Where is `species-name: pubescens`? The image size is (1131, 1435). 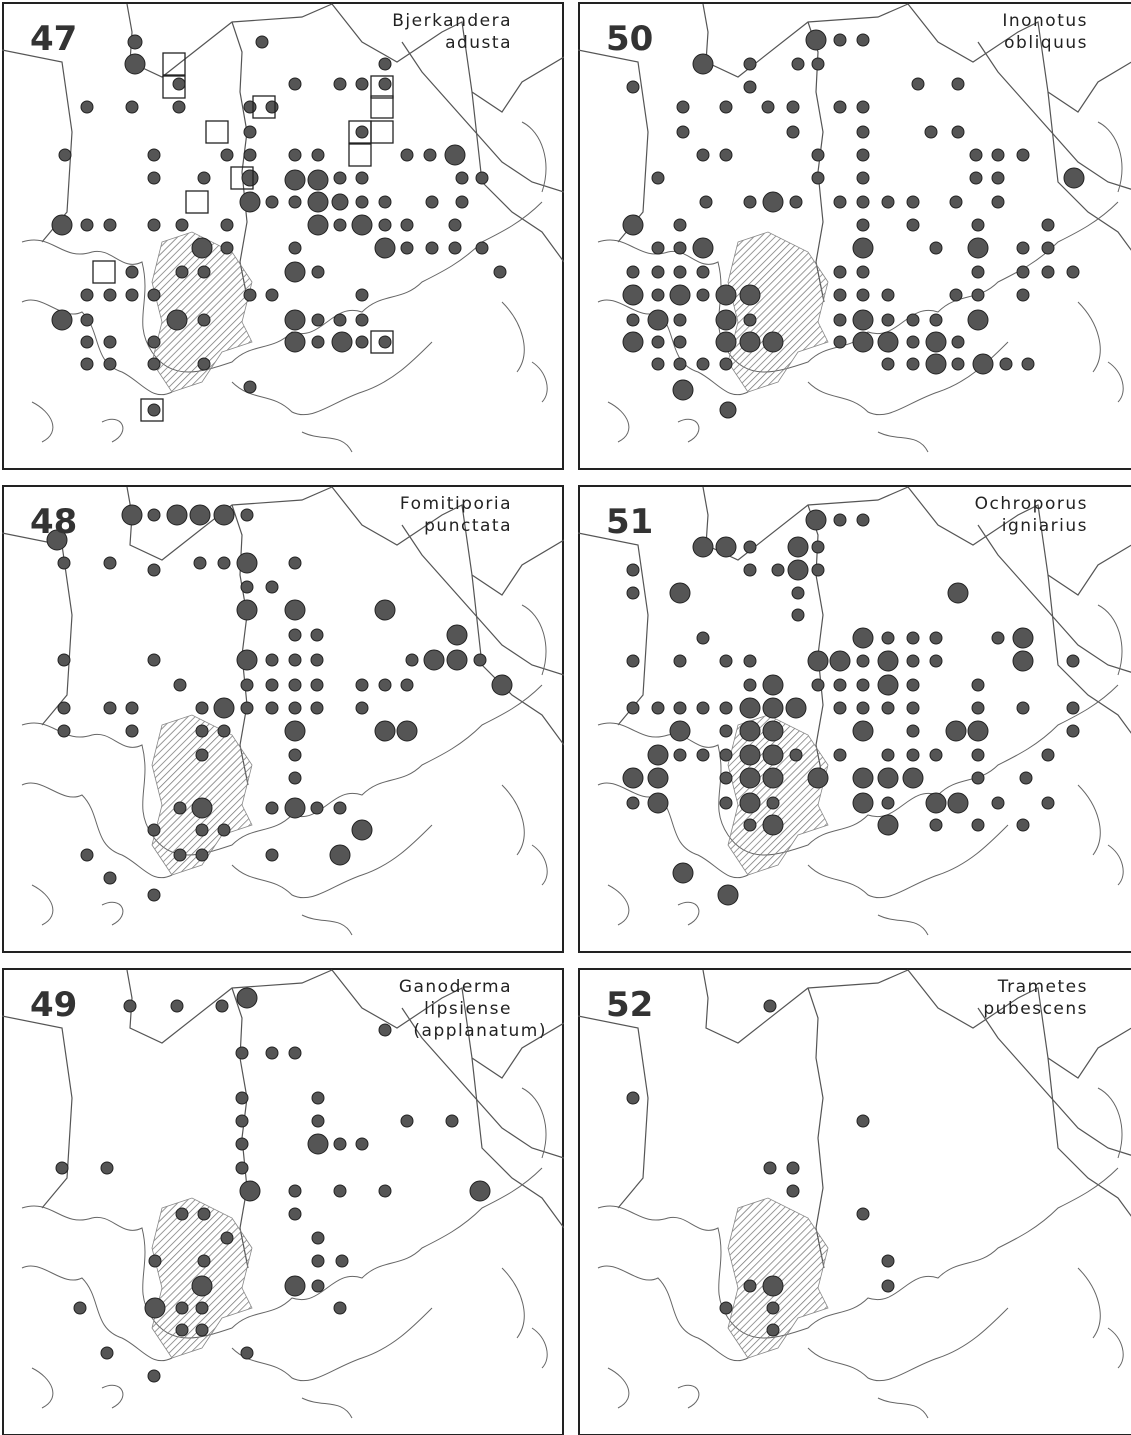 species-name: pubescens is located at coordinates (1035, 1009).